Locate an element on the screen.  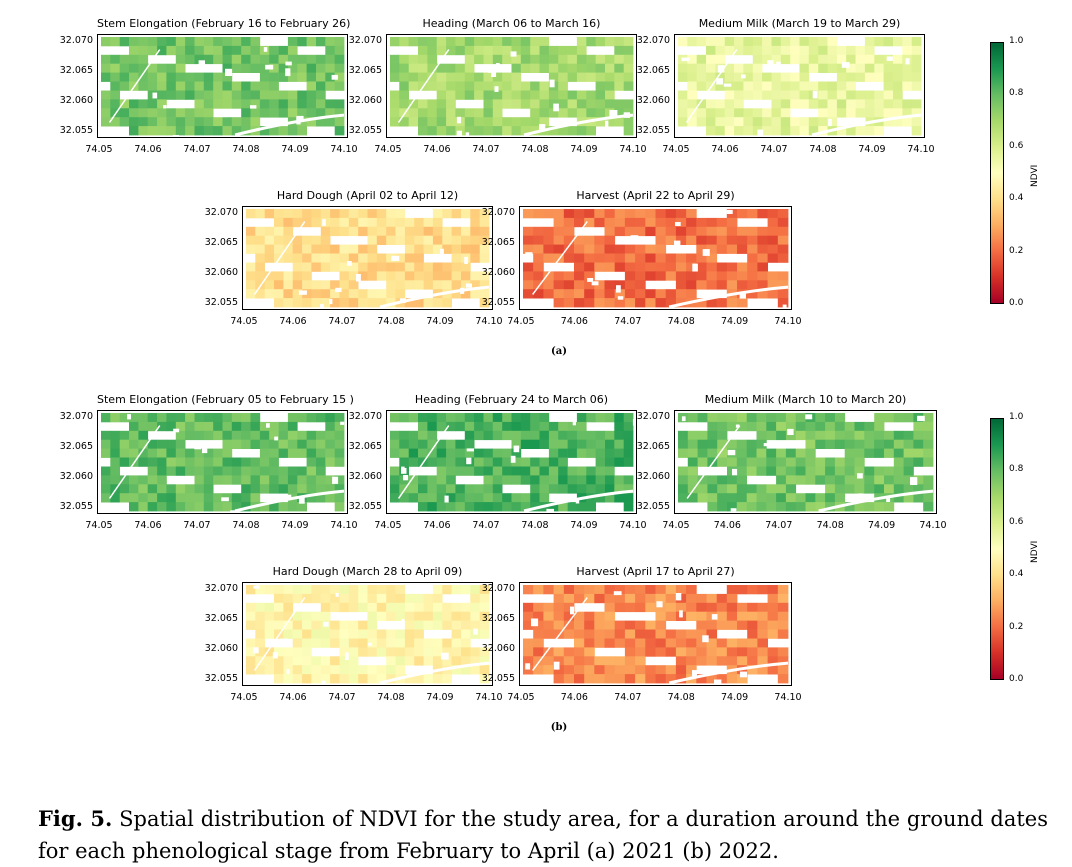
panel-title: Medium Milk (March 19 to March 29) is located at coordinates (799, 23).